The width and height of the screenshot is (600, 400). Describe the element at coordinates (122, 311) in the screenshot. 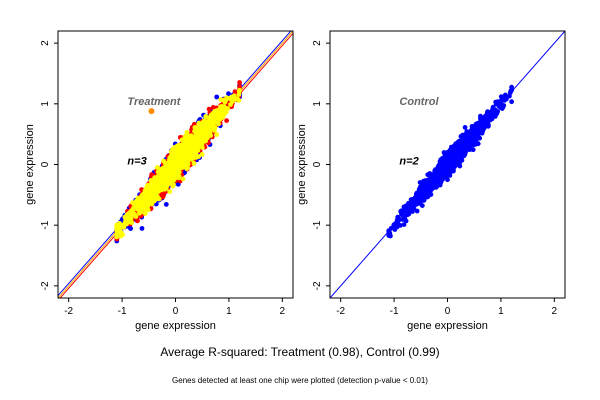

I see `x-tick-label: -1` at that location.